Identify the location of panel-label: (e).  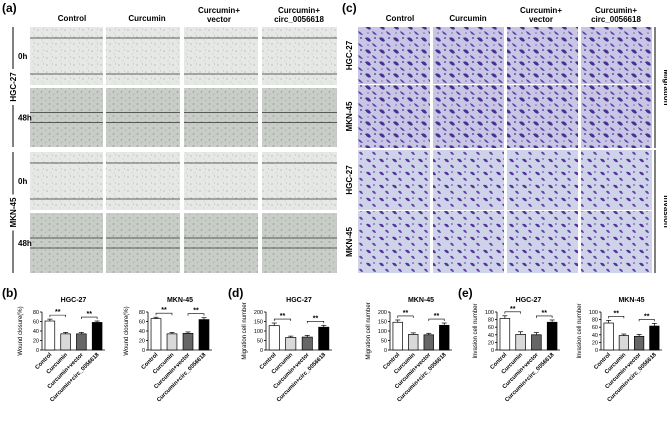
(465, 293).